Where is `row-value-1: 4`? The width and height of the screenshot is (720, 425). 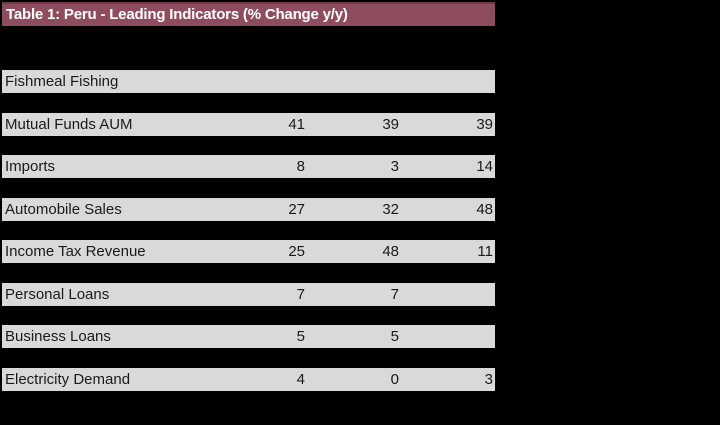
row-value-1: 4 is located at coordinates (300, 379).